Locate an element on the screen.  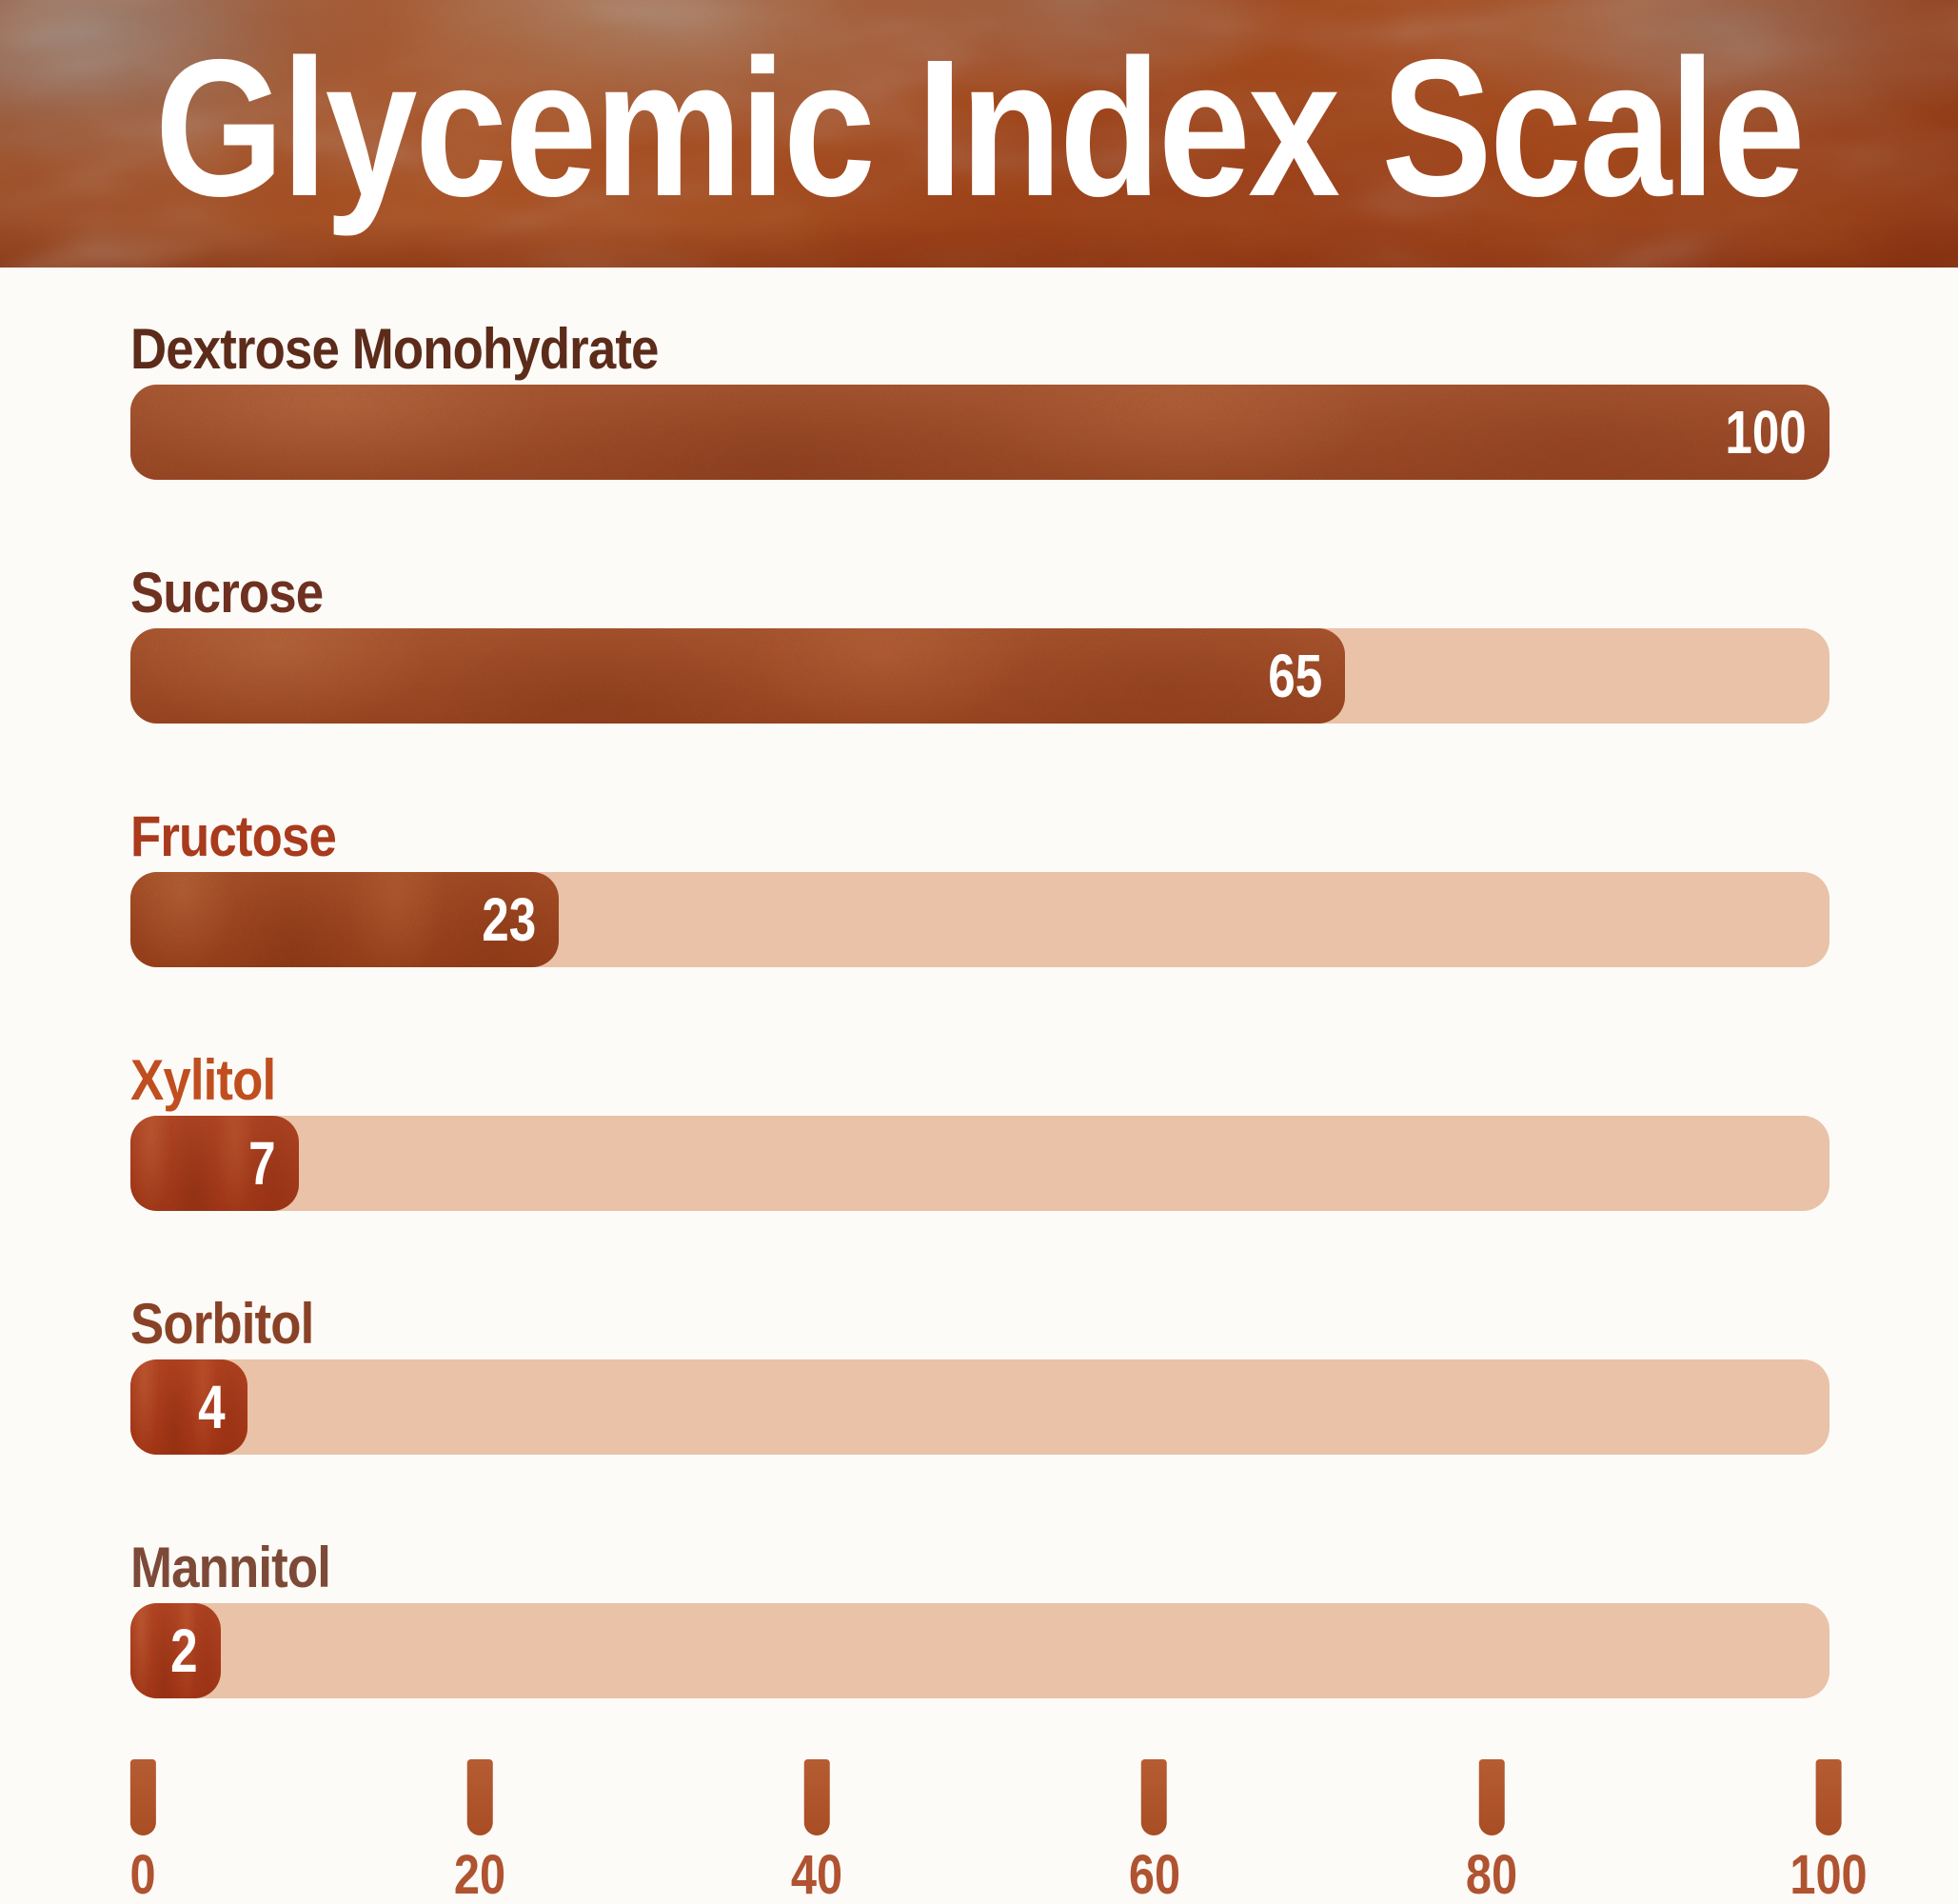
header-banner: Glycemic Index Scale is located at coordinates (979, 134).